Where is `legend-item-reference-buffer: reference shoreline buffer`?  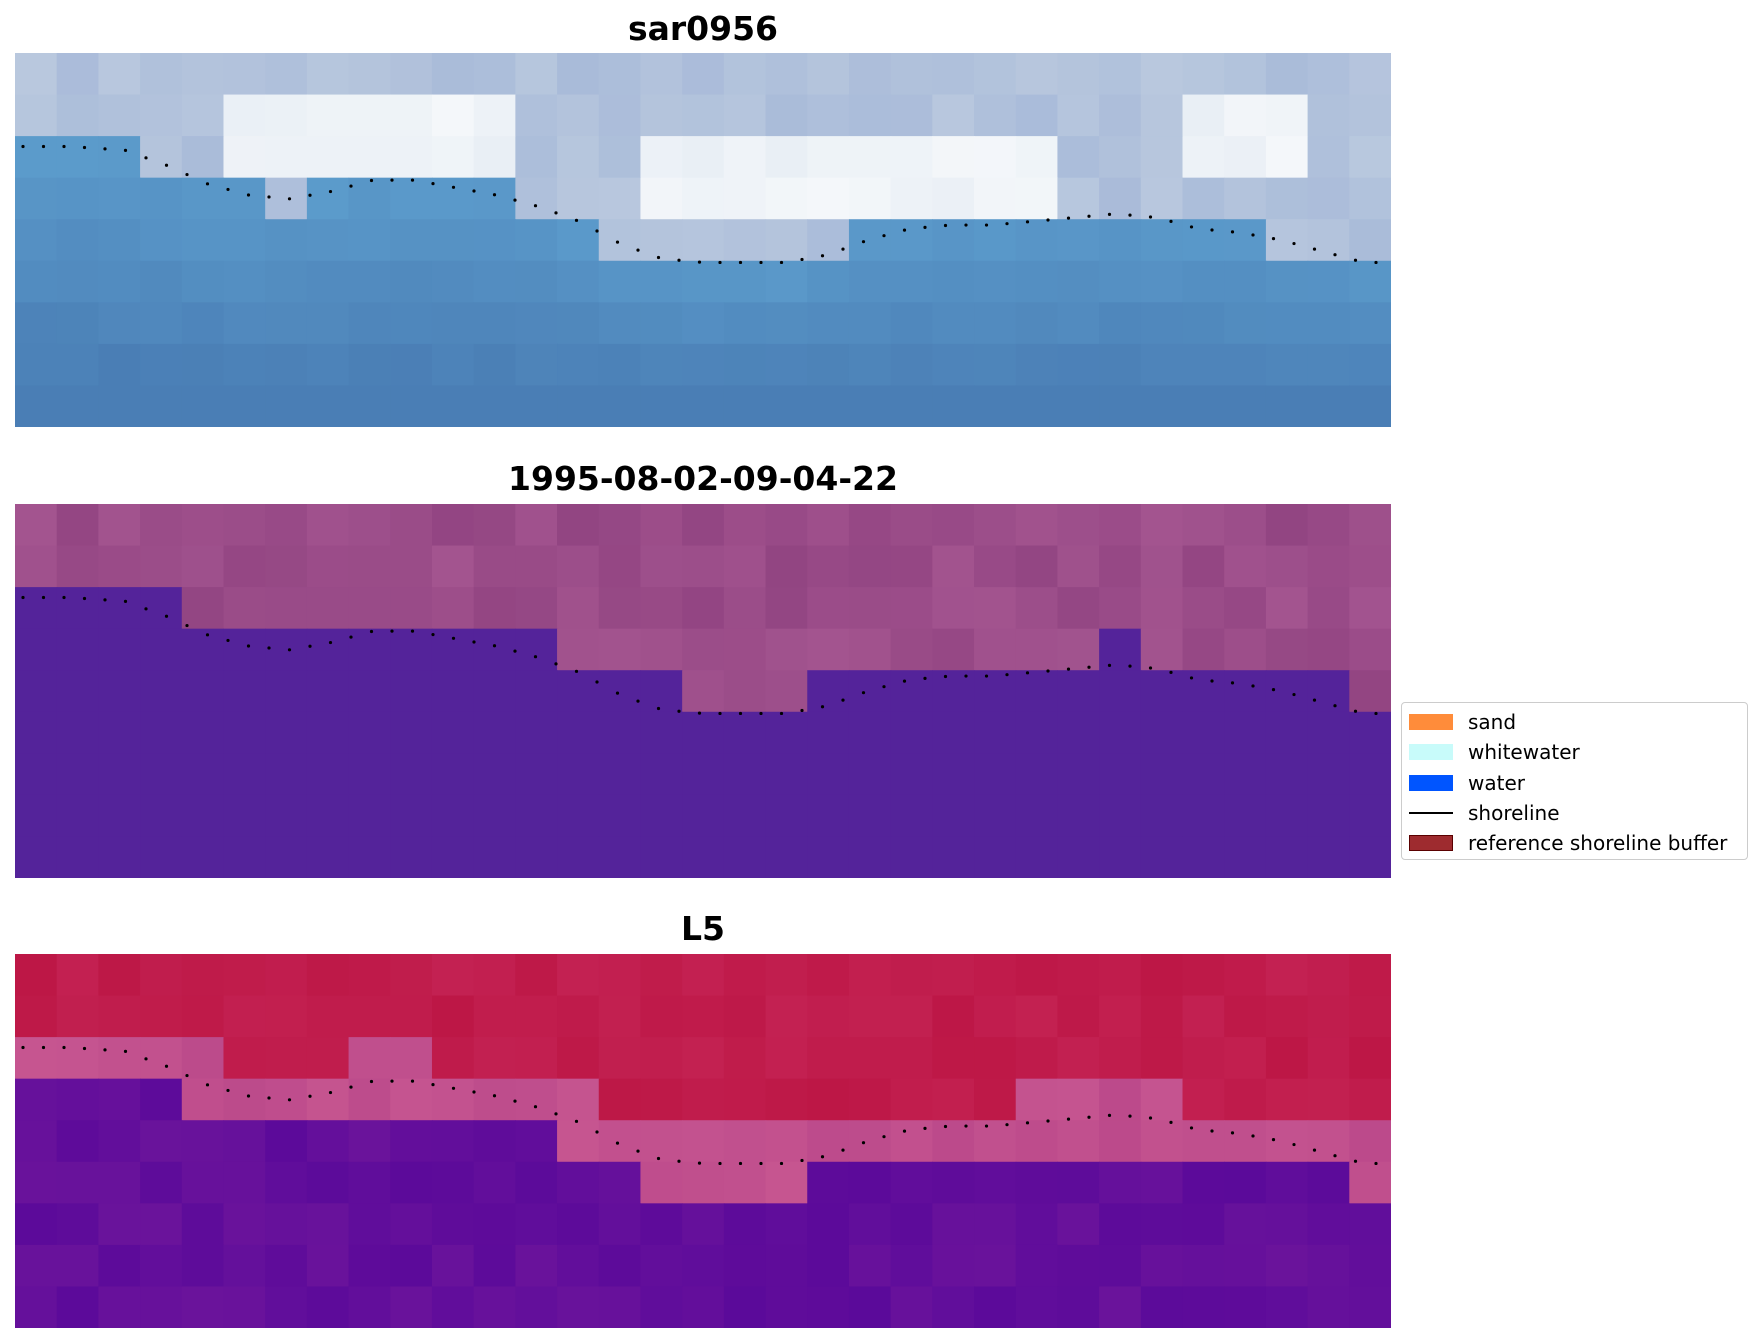
legend-item-reference-buffer: reference shoreline buffer is located at coordinates (1574, 843).